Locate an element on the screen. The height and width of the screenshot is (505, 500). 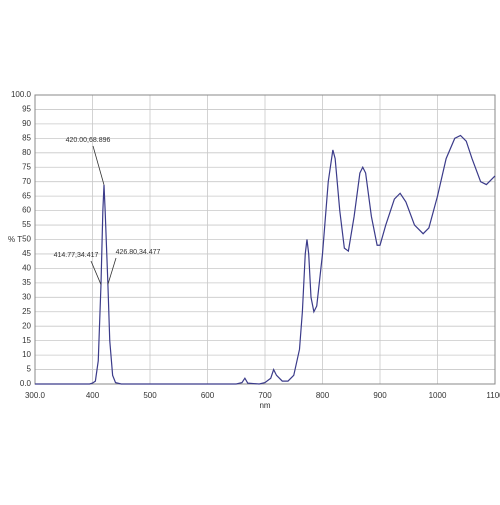
x-tick-label: 700 is located at coordinates (265, 395).